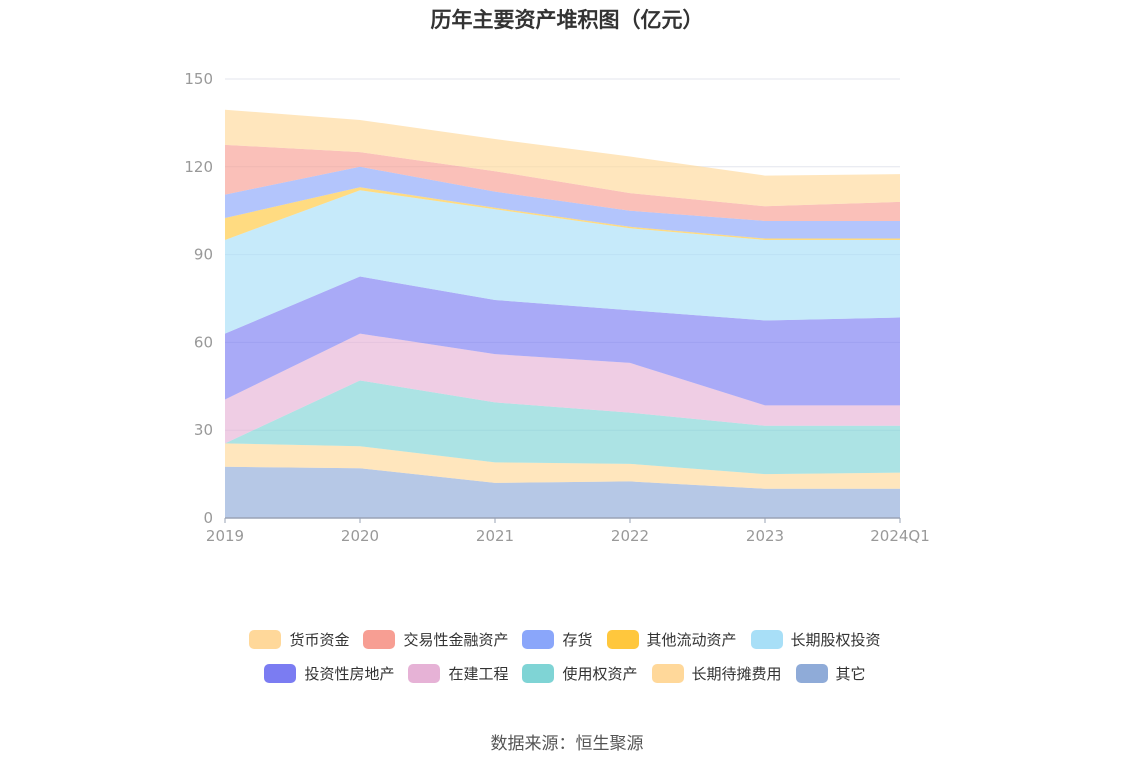 This screenshot has height=766, width=1134. What do you see at coordinates (225, 536) in the screenshot?
I see `x-tick-label: 2019` at bounding box center [225, 536].